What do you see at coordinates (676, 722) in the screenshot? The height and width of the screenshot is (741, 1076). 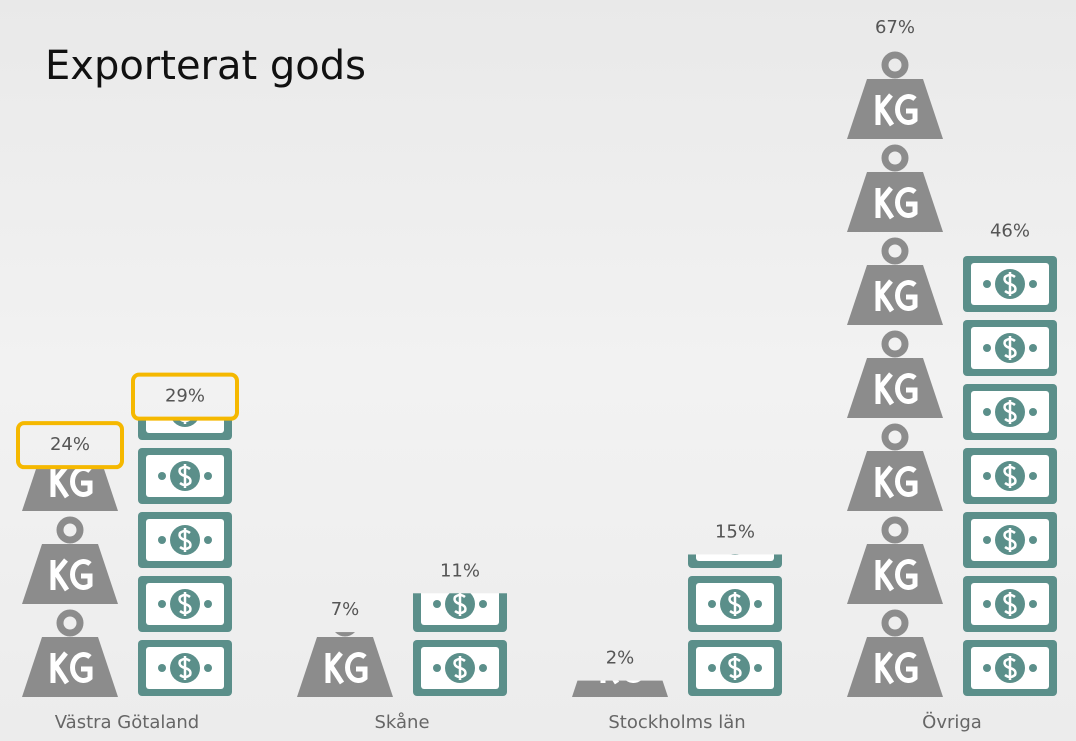 I see `category-label: Stockholms län` at bounding box center [676, 722].